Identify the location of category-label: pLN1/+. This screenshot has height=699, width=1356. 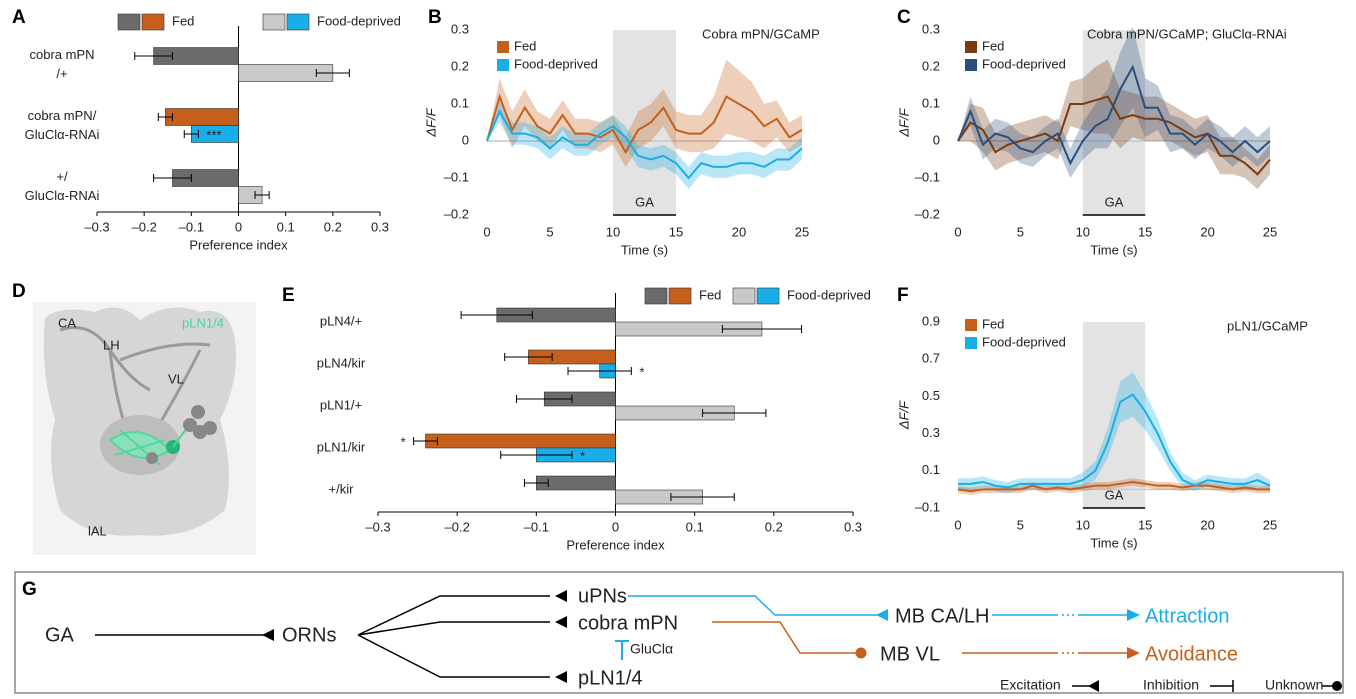
(341, 404).